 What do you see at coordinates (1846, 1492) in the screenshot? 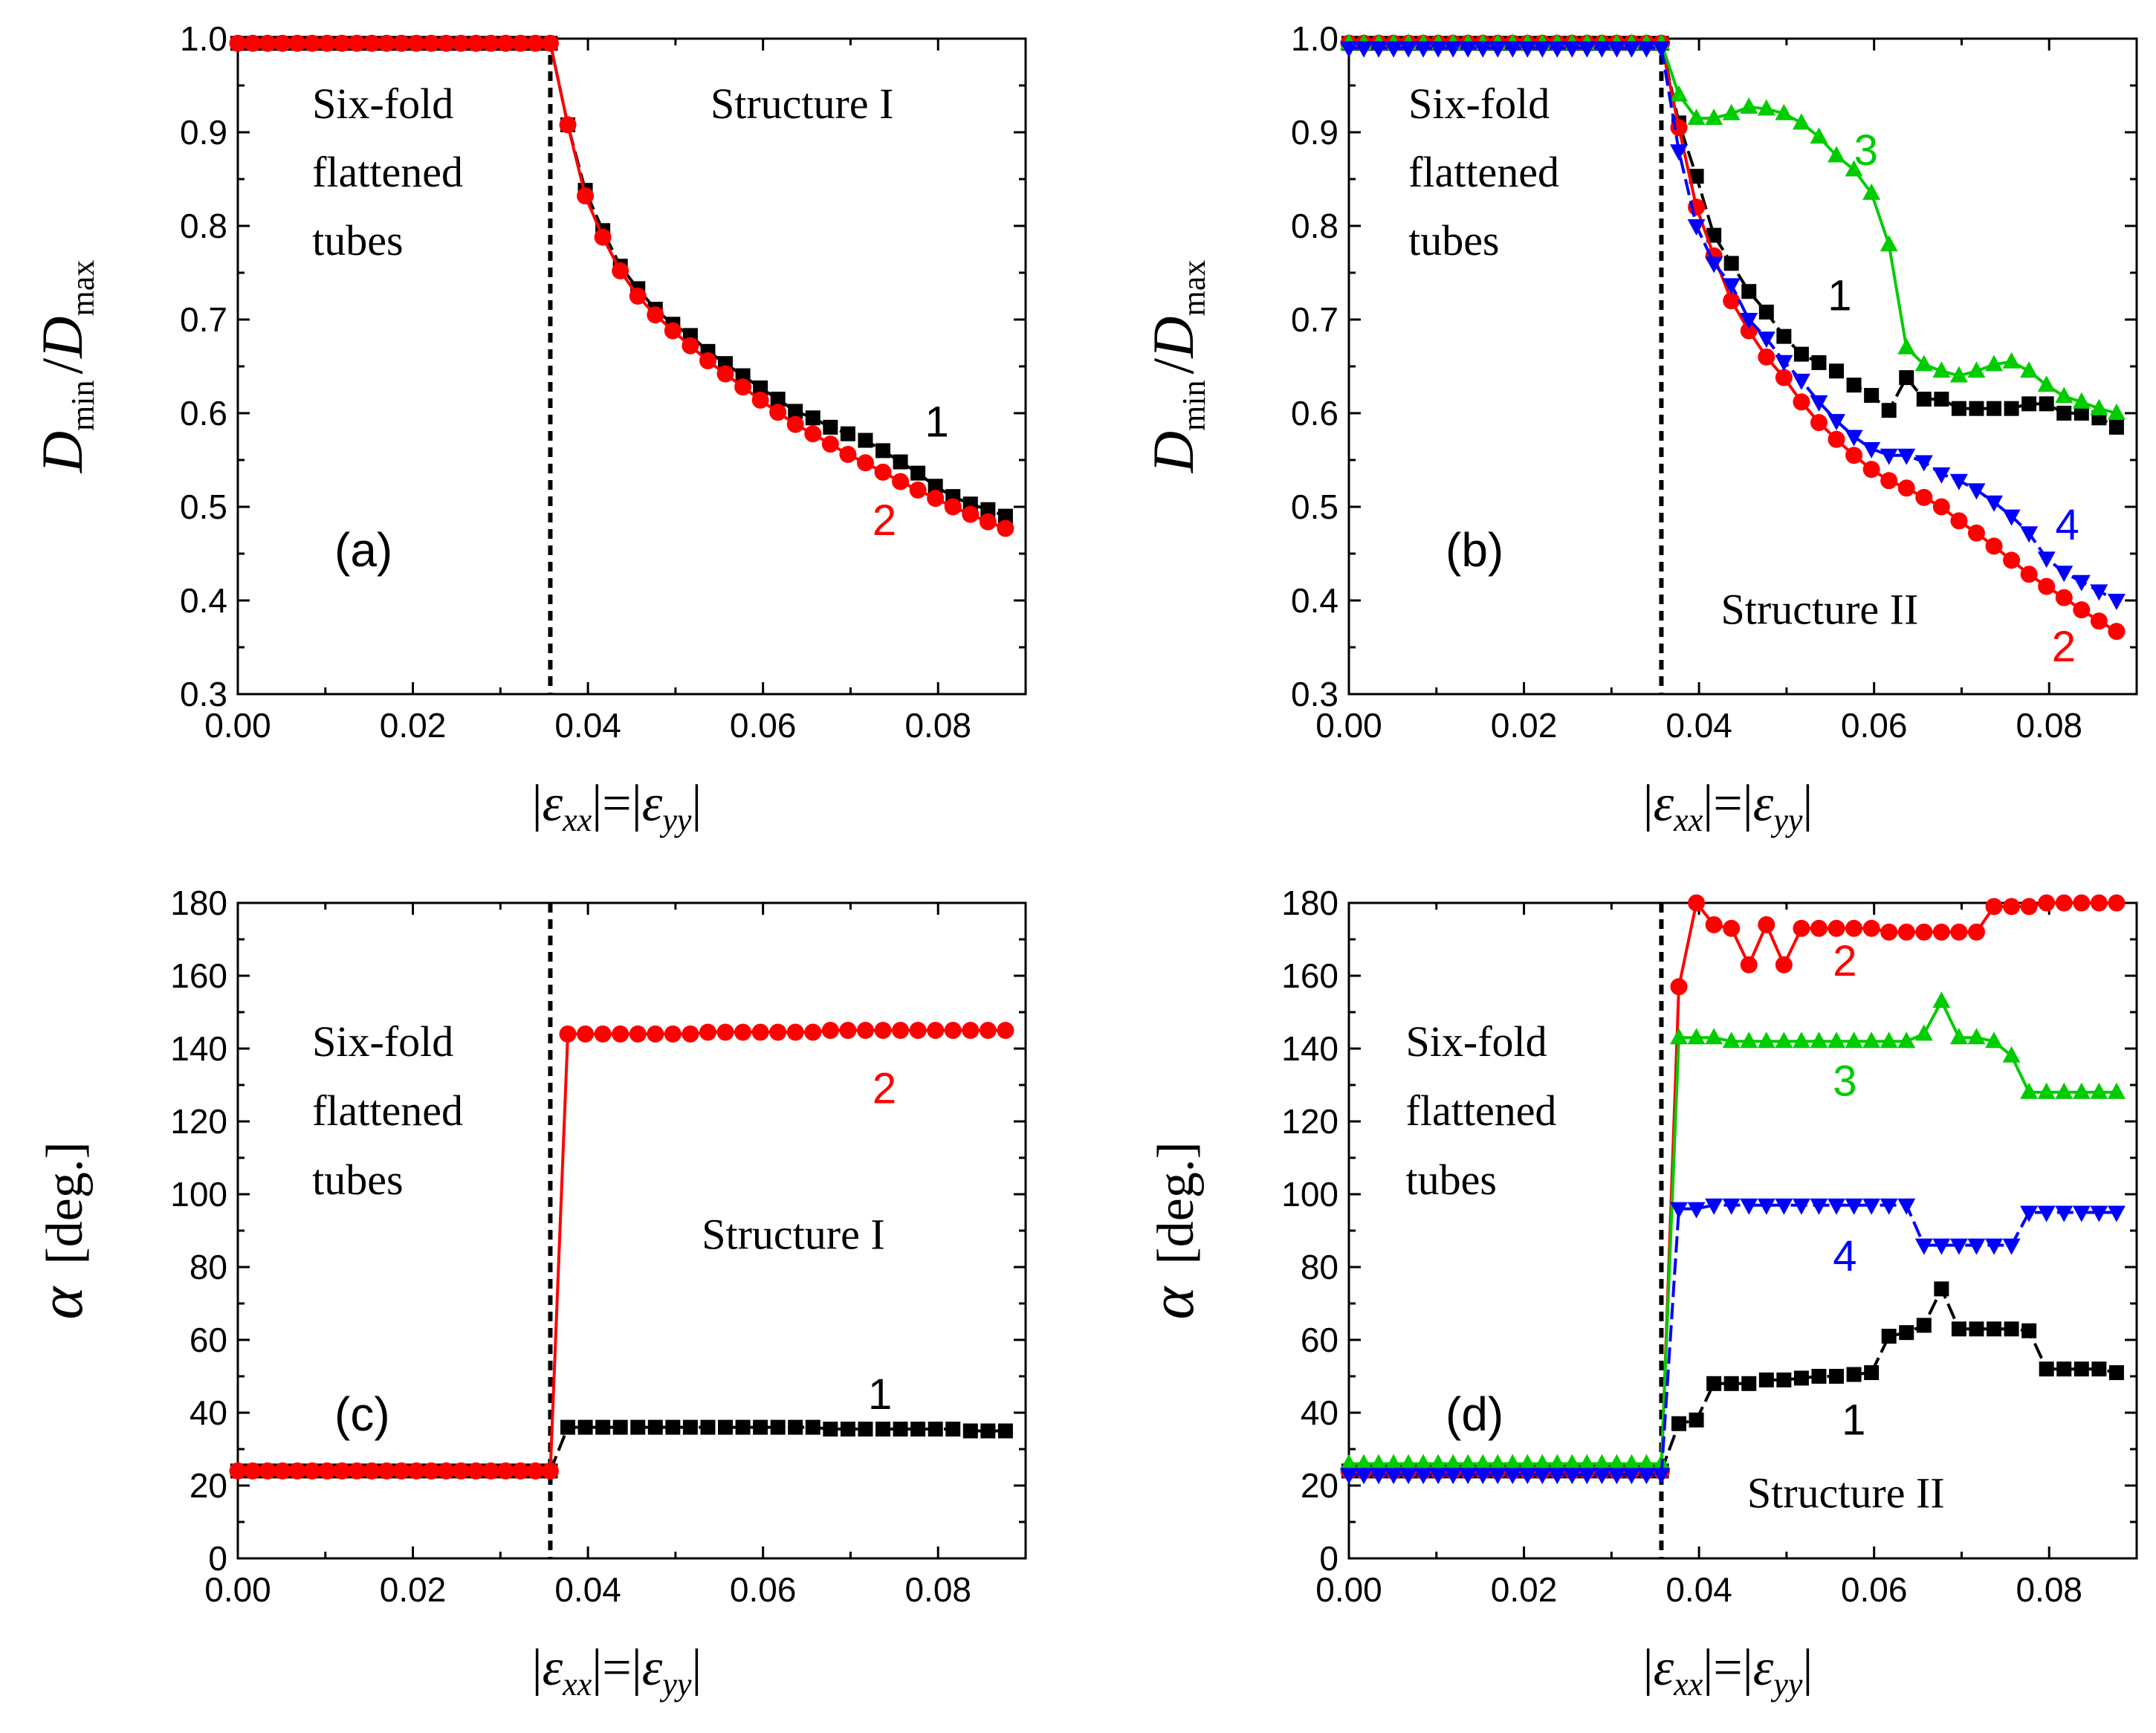
I see `annotation: Structure II` at bounding box center [1846, 1492].